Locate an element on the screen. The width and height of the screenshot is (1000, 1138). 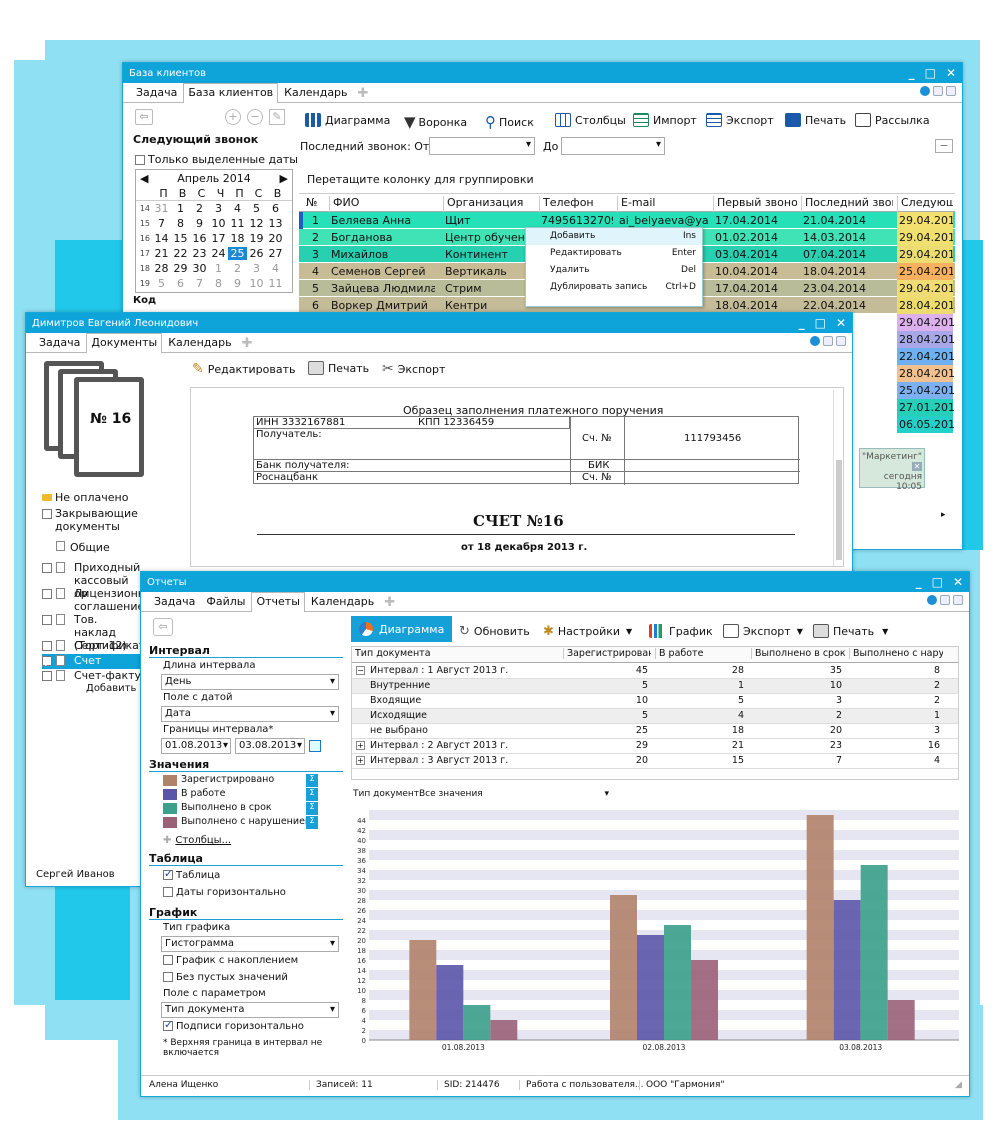
column-header: Следующий is located at coordinates (925, 204).